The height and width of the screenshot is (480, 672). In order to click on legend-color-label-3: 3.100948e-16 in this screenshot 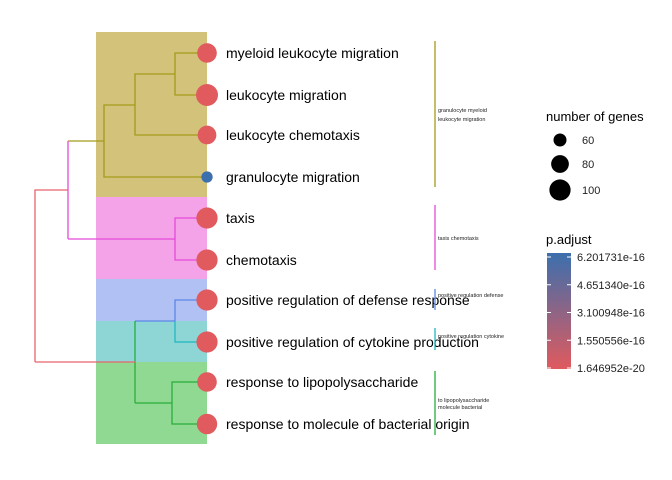, I will do `click(611, 314)`.